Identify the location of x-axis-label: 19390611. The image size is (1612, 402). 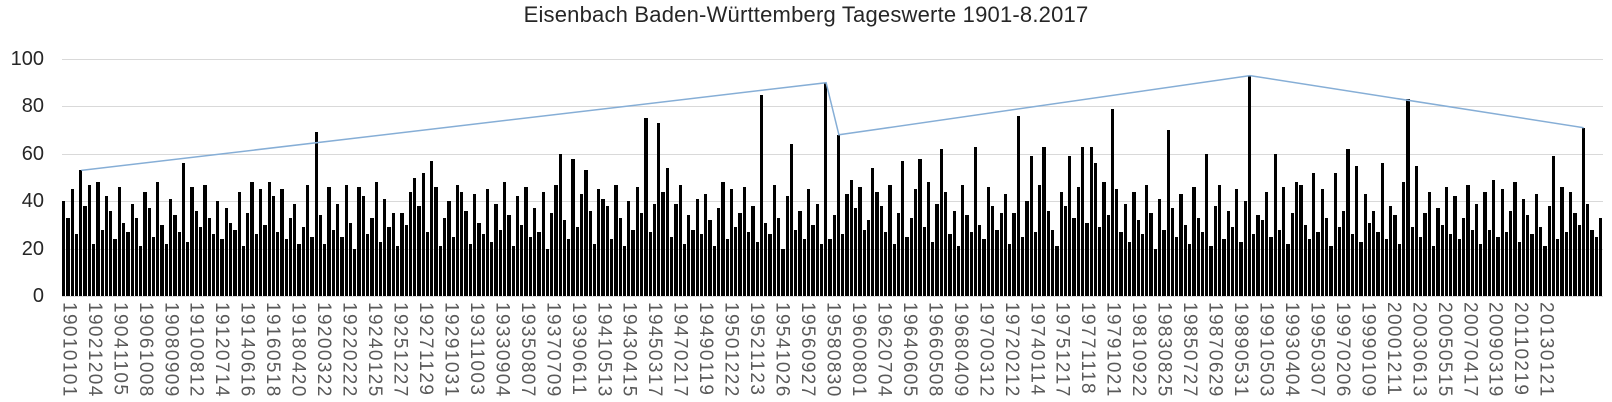
(578, 349).